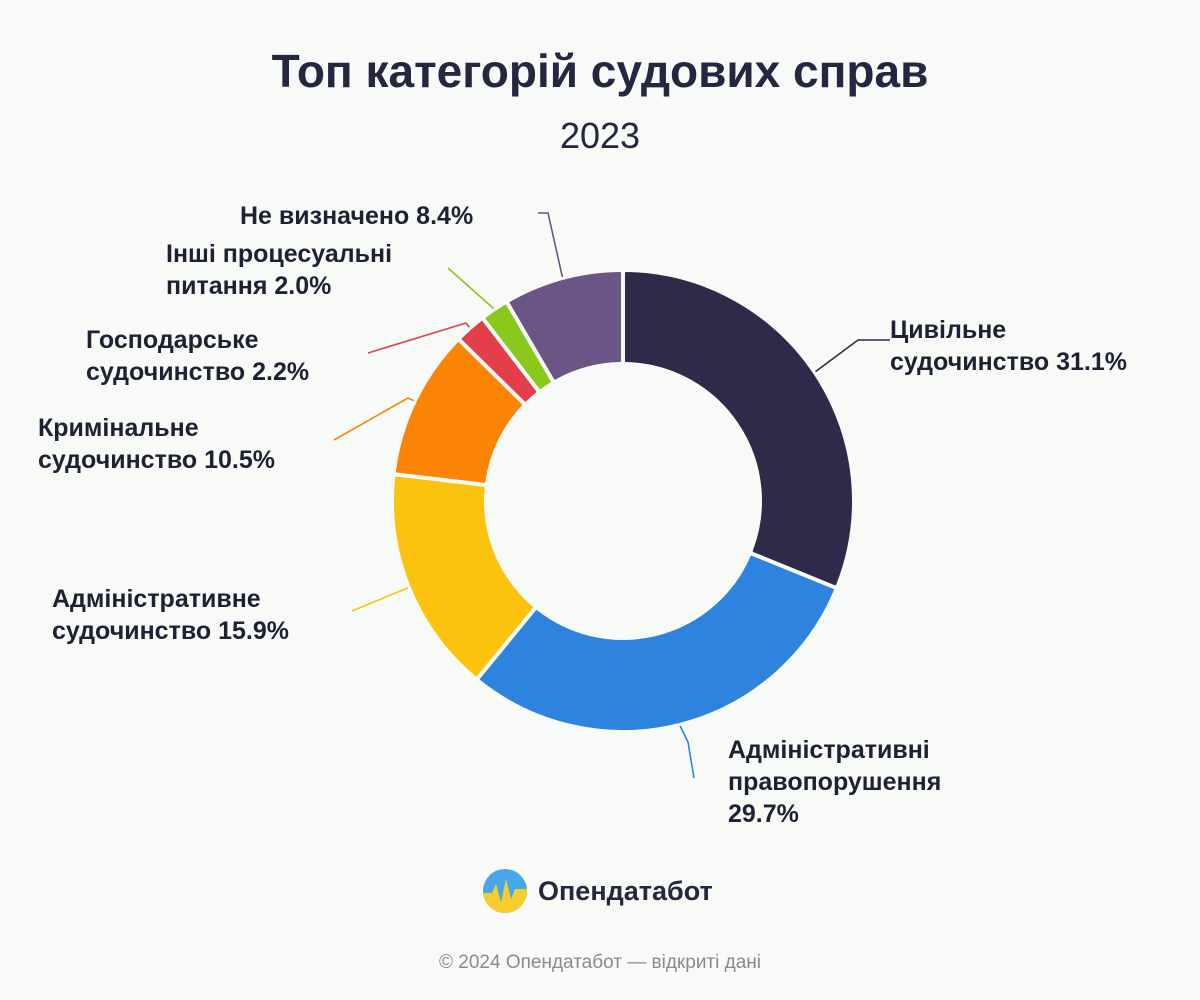 The image size is (1200, 1000). I want to click on brand: Опендатабот, so click(597, 891).